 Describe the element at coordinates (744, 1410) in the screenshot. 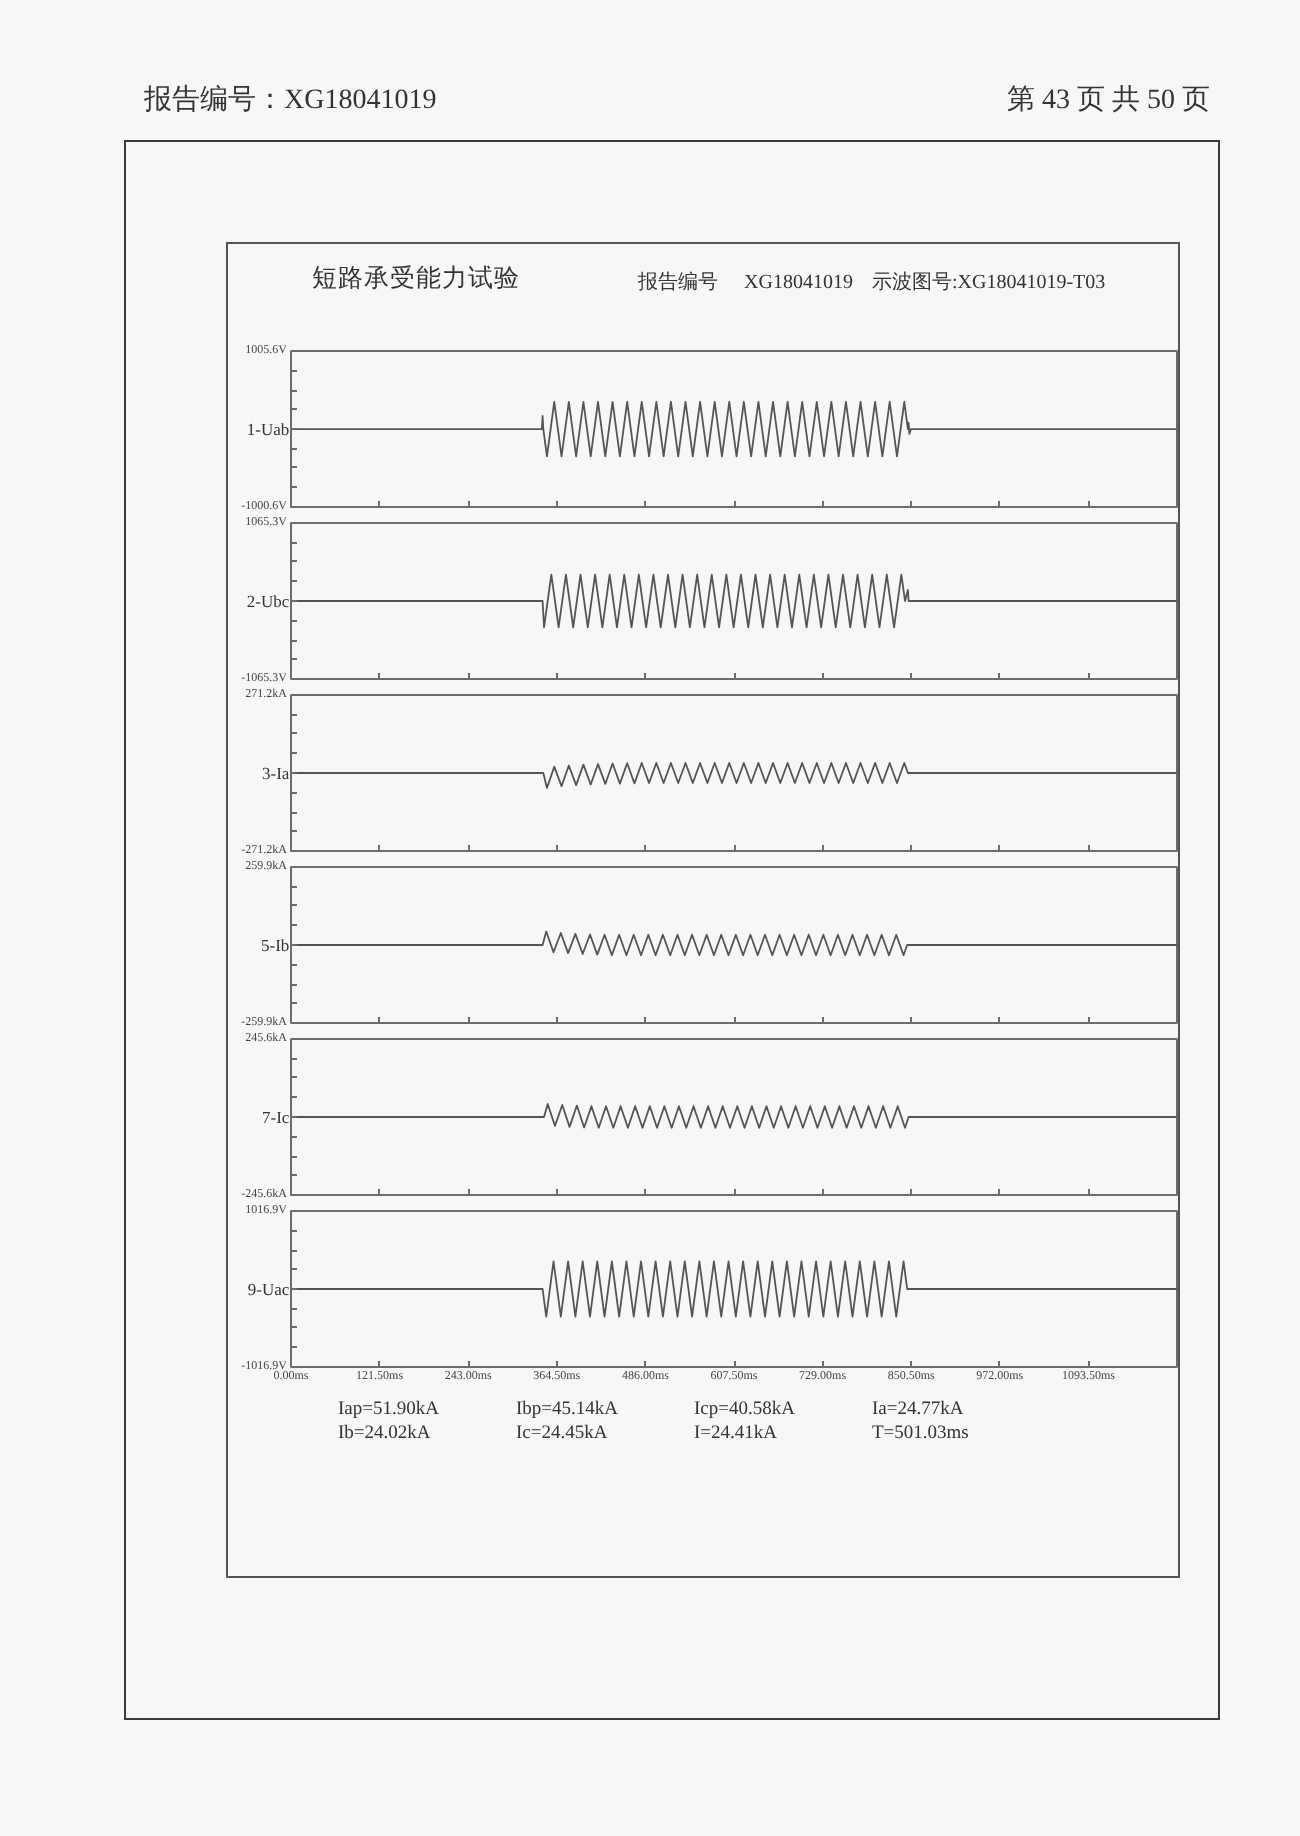

I see `text: Icp=40.58kA` at that location.